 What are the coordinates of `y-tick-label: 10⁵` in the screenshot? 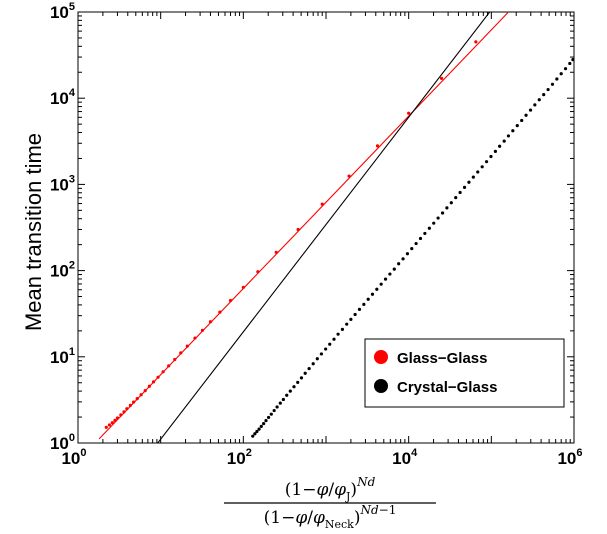 It's located at (62, 11).